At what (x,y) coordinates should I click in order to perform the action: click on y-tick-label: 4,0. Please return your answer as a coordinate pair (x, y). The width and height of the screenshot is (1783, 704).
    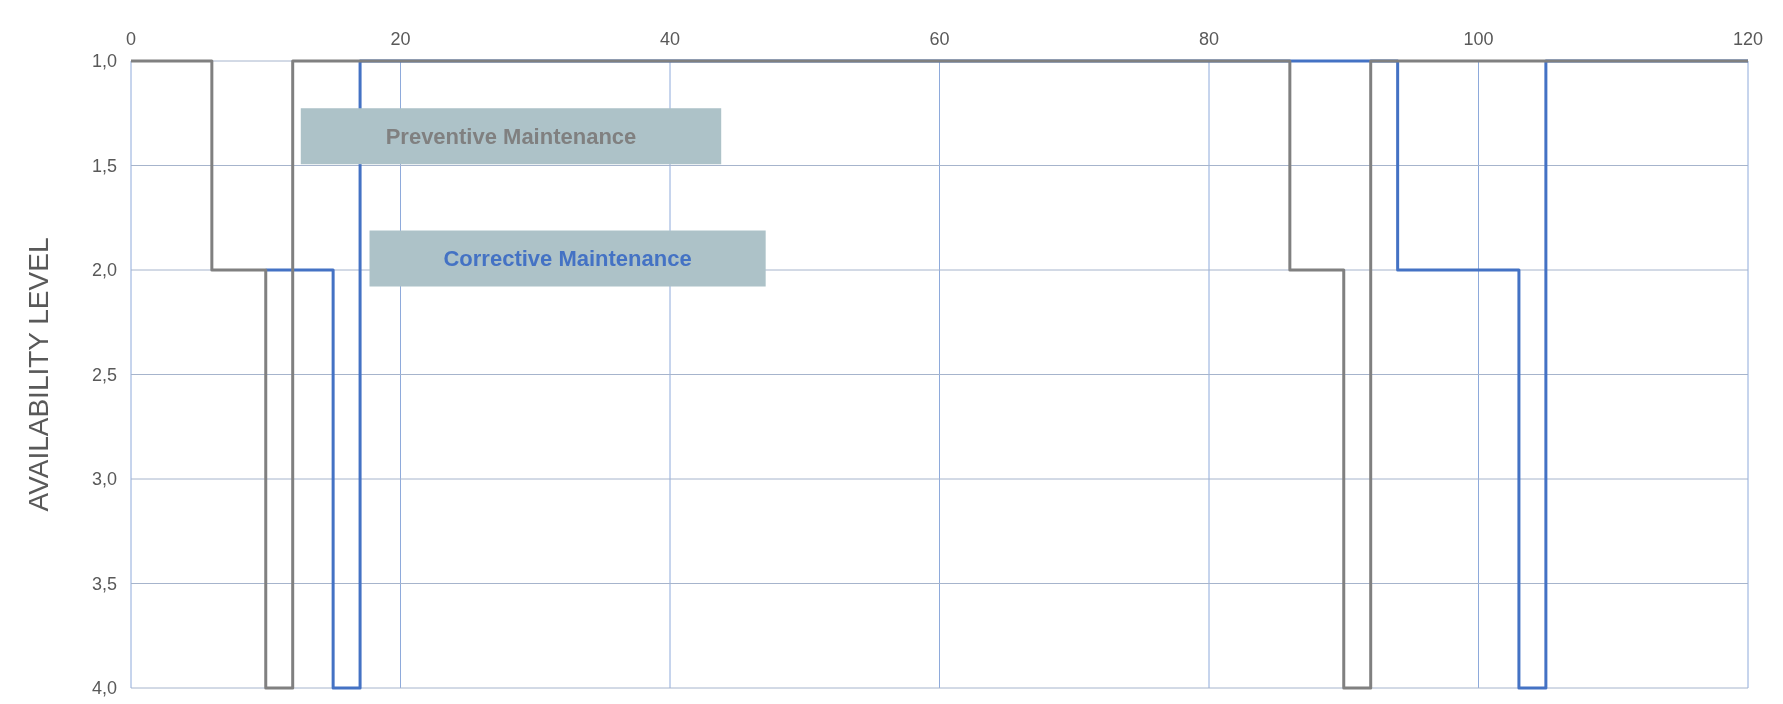
    Looking at the image, I should click on (104, 688).